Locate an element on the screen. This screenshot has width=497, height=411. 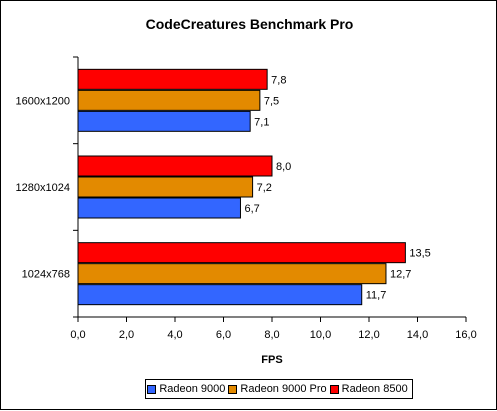
y-category-label: 1024x768 is located at coordinates (46, 275).